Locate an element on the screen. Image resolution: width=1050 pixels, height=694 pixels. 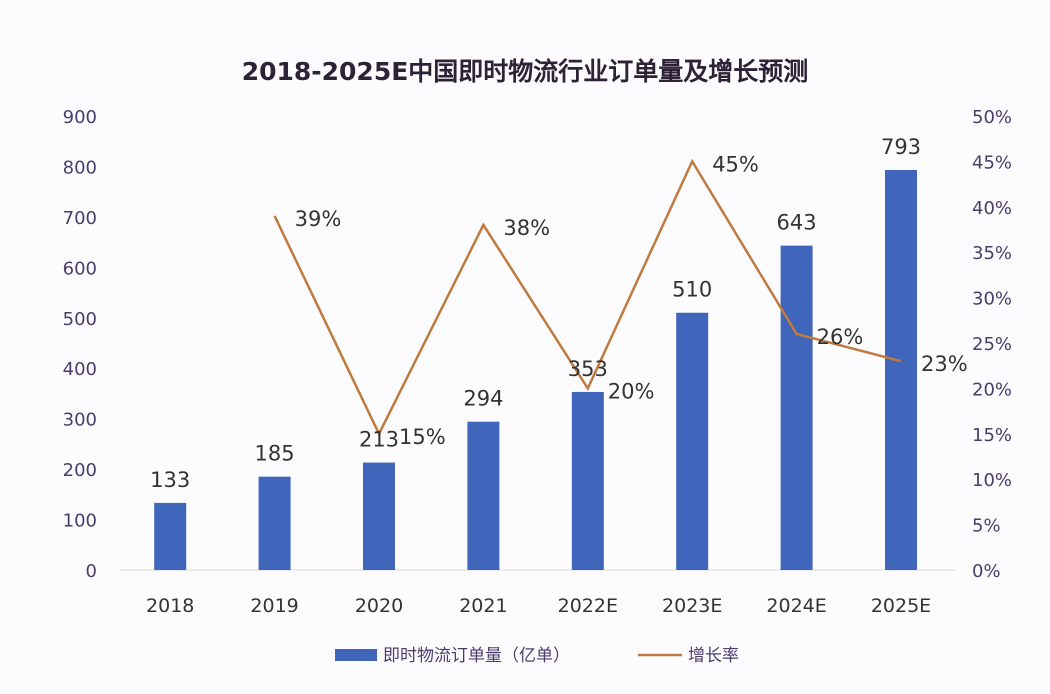
left-axis-tick: 200 is located at coordinates (80, 470).